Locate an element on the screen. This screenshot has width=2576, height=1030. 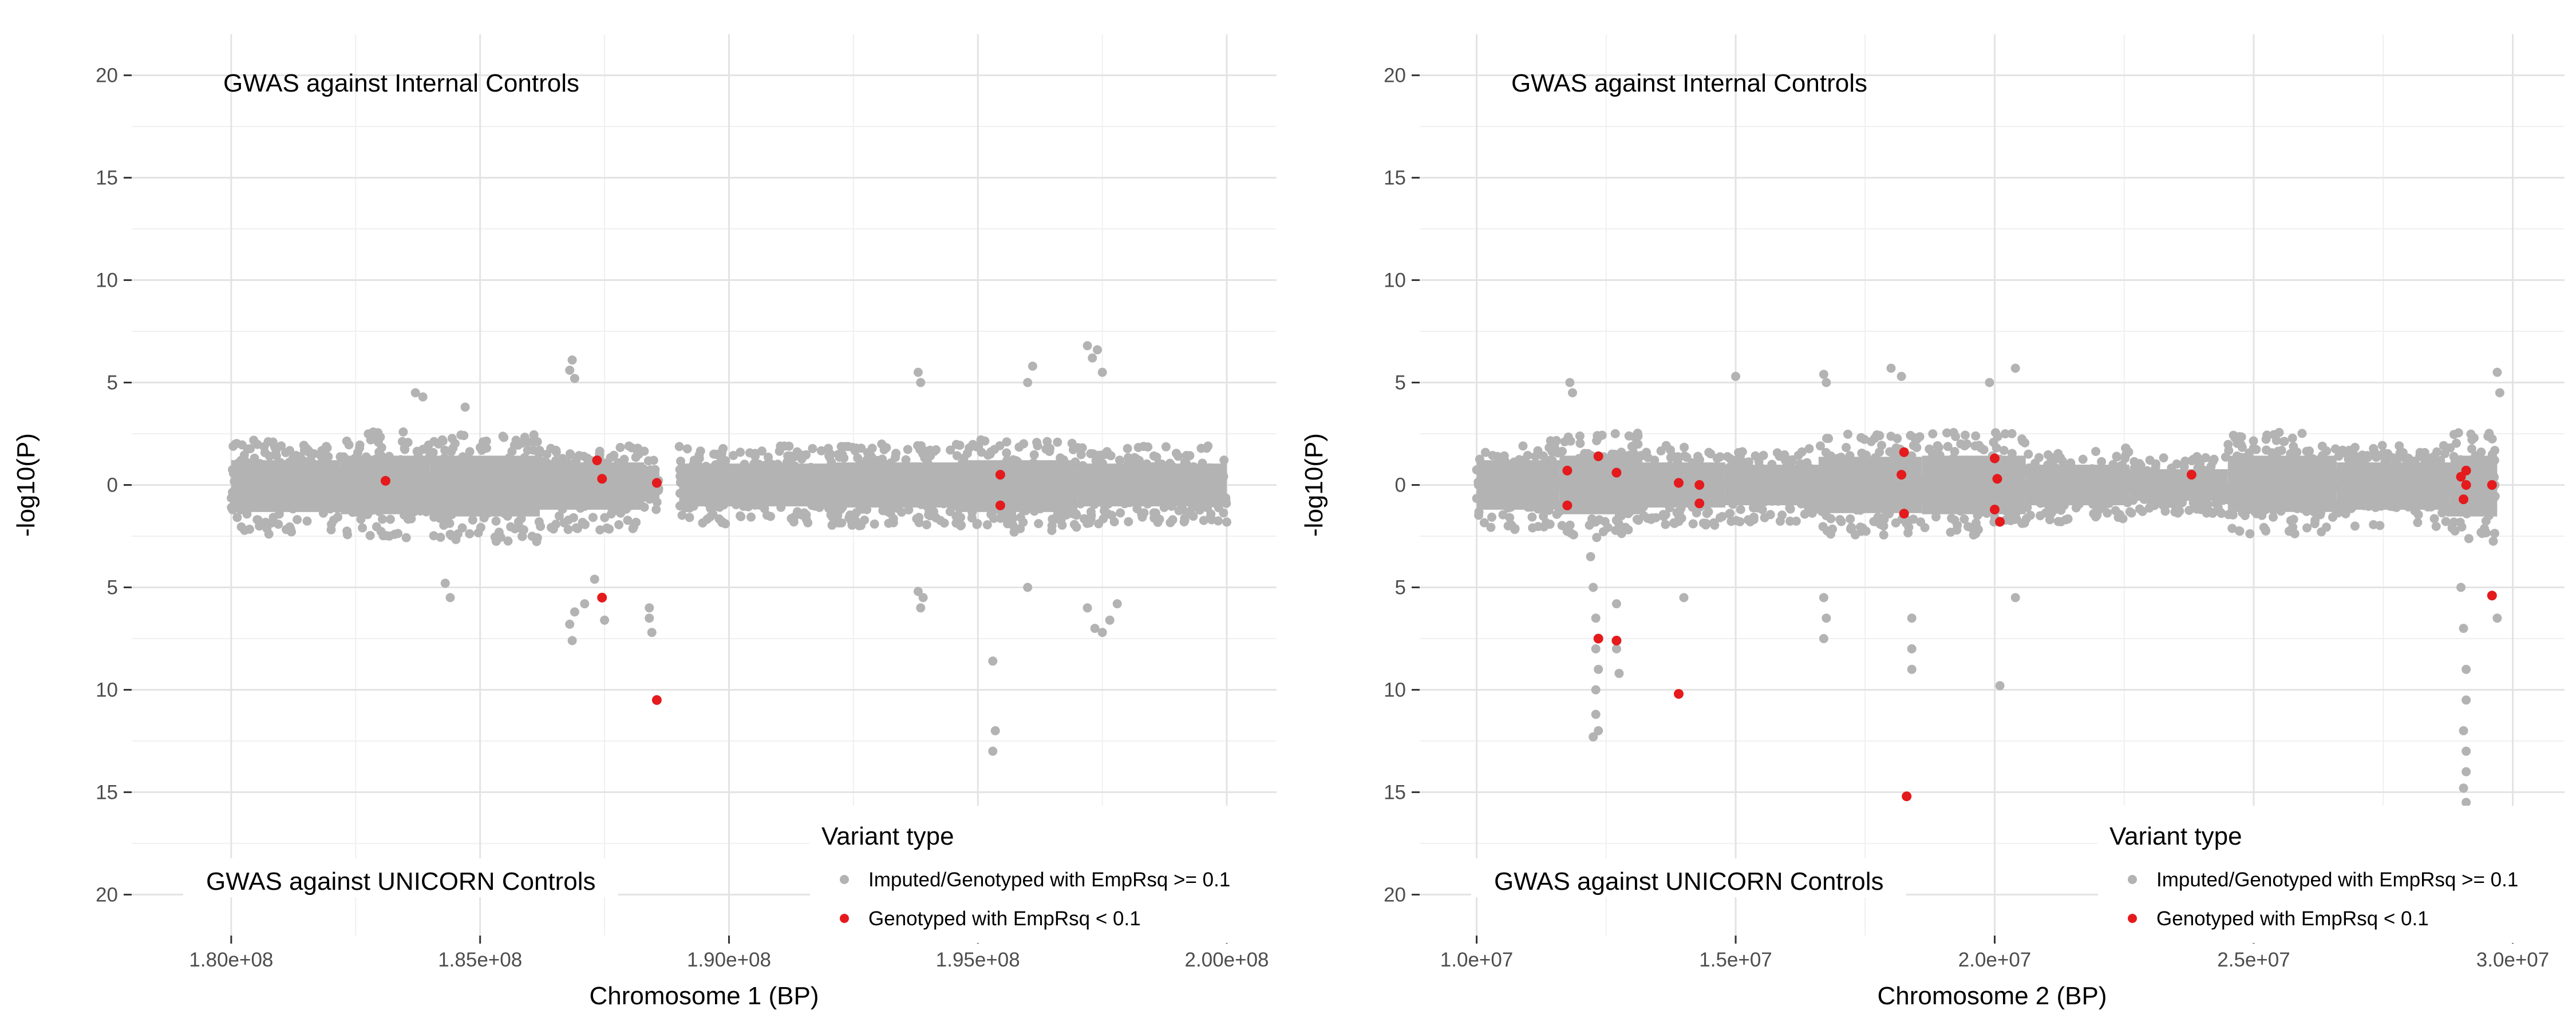
legend-label: Genotyped with EmpRsq < 0.1 is located at coordinates (2292, 919).